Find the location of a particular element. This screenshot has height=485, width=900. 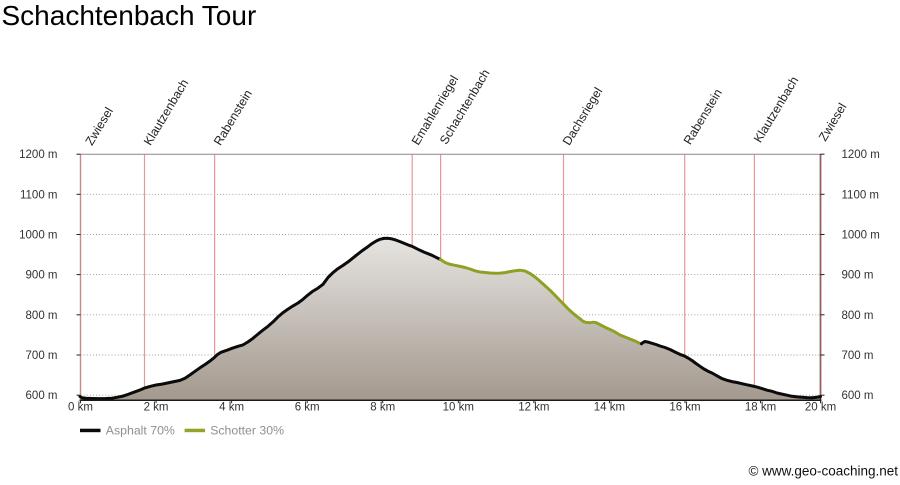

svg-text: 16 km is located at coordinates (684, 407).